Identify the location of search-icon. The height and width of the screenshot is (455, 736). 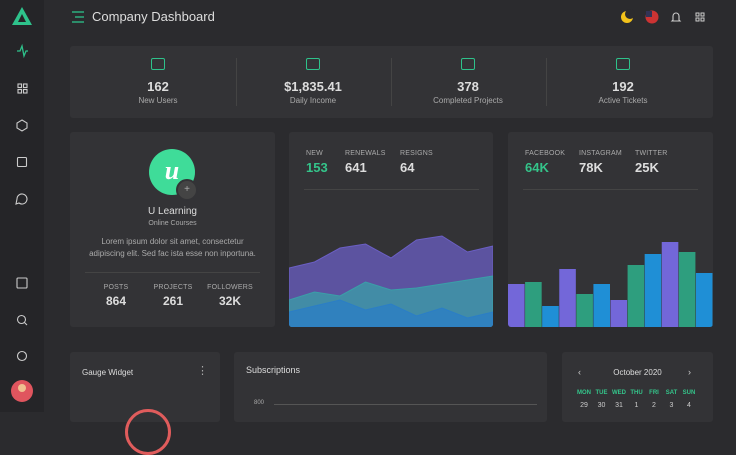
(21, 319).